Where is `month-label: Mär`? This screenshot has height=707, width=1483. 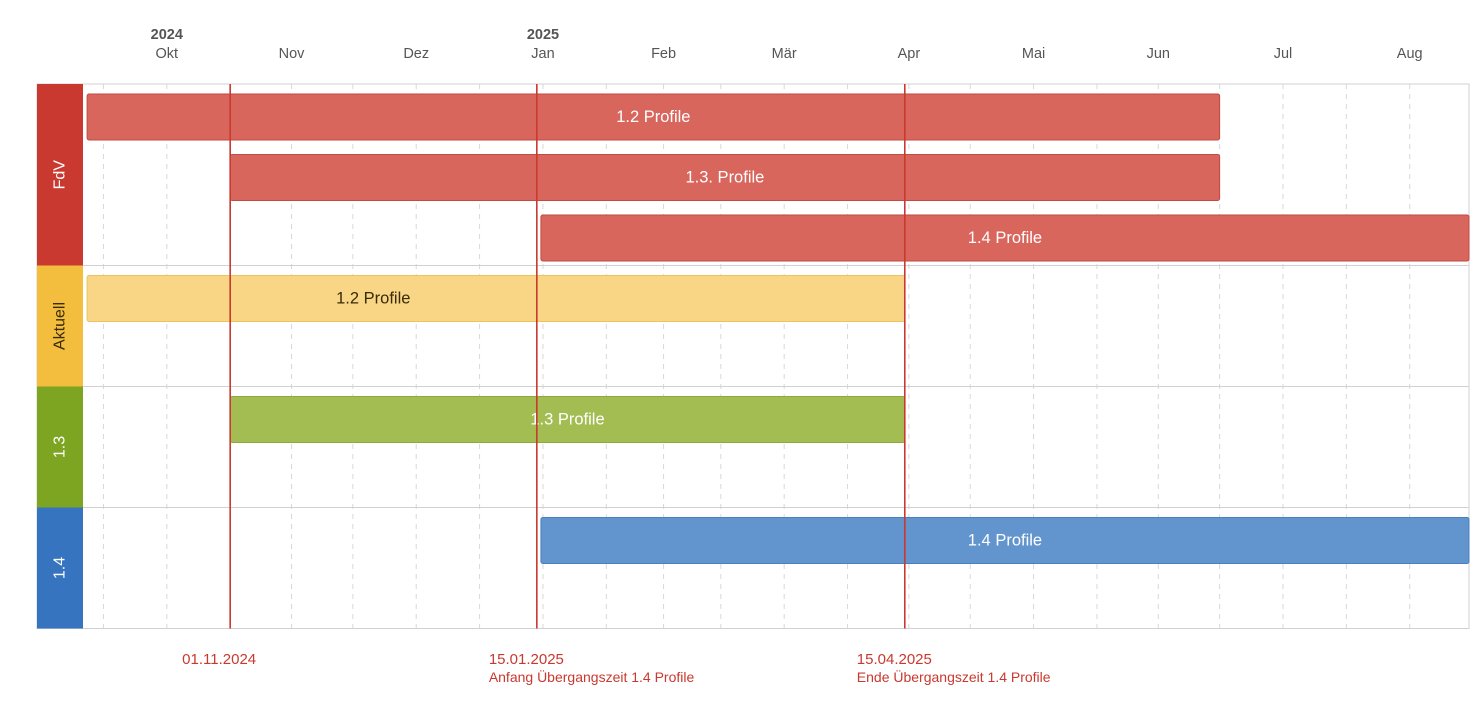 month-label: Mär is located at coordinates (784, 54).